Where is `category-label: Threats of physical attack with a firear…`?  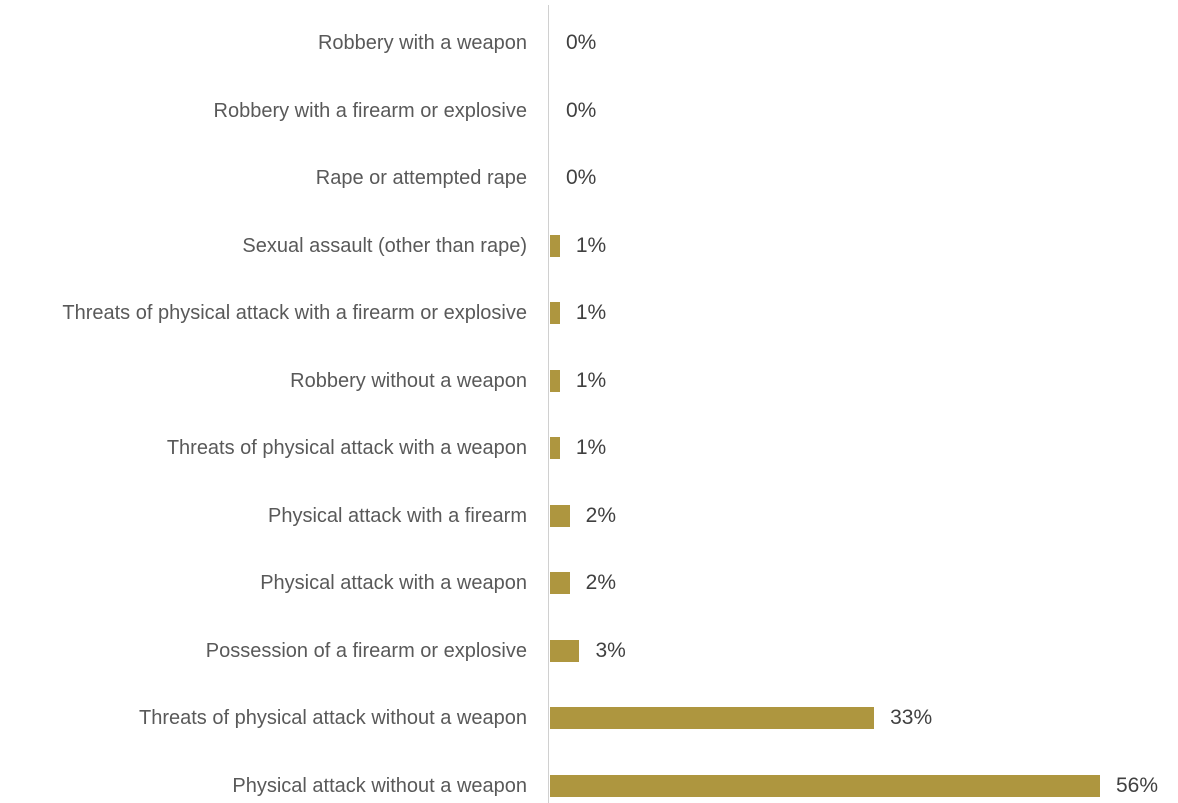 category-label: Threats of physical attack with a firear… is located at coordinates (263, 313).